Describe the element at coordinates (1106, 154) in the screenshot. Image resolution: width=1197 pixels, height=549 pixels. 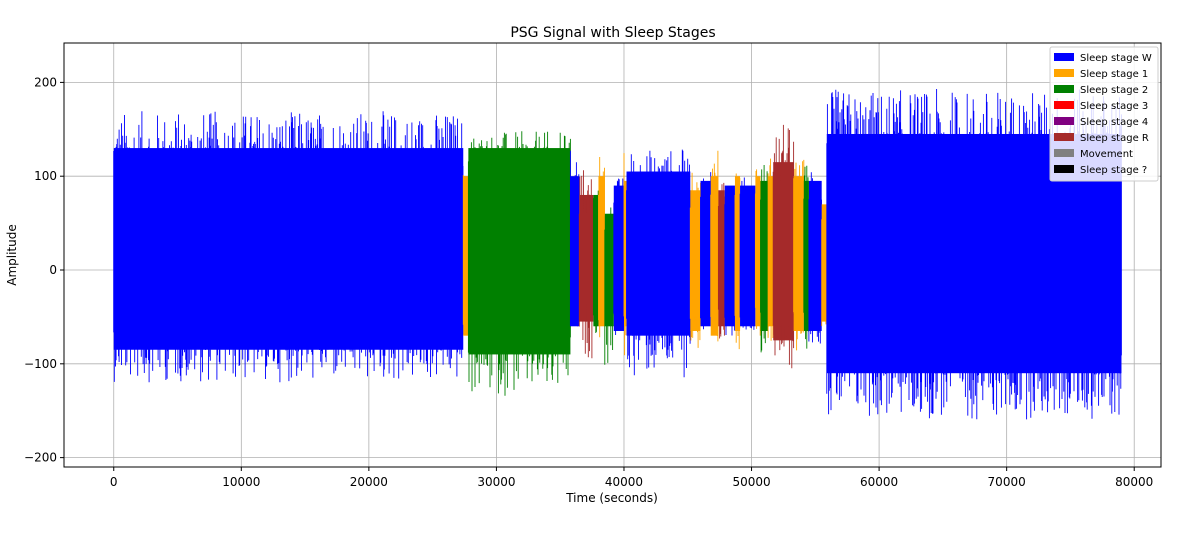
I see `legend-label: Movement` at that location.